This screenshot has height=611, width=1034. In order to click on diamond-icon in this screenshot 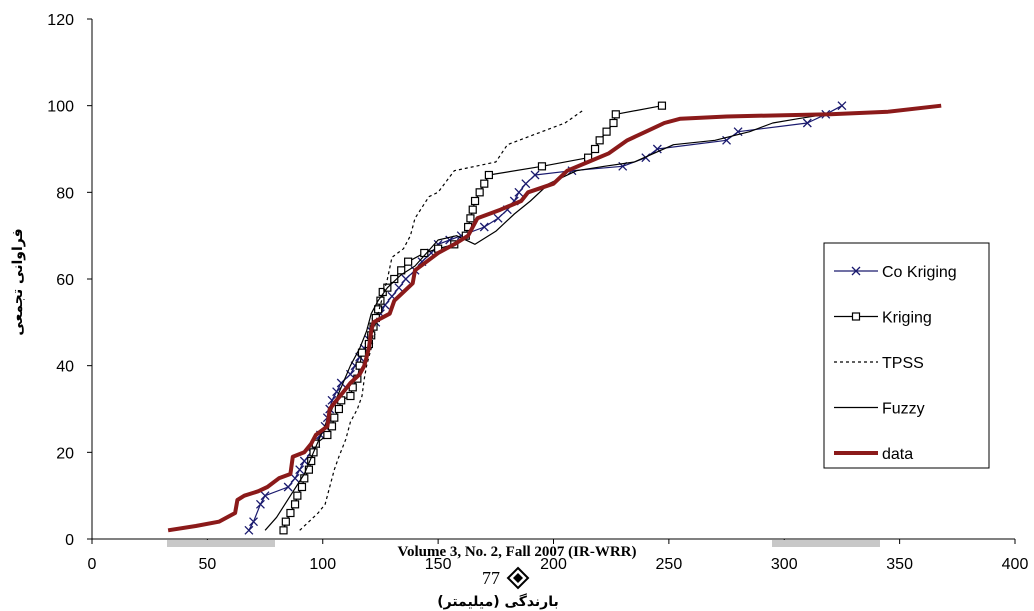, I will do `click(518, 578)`.